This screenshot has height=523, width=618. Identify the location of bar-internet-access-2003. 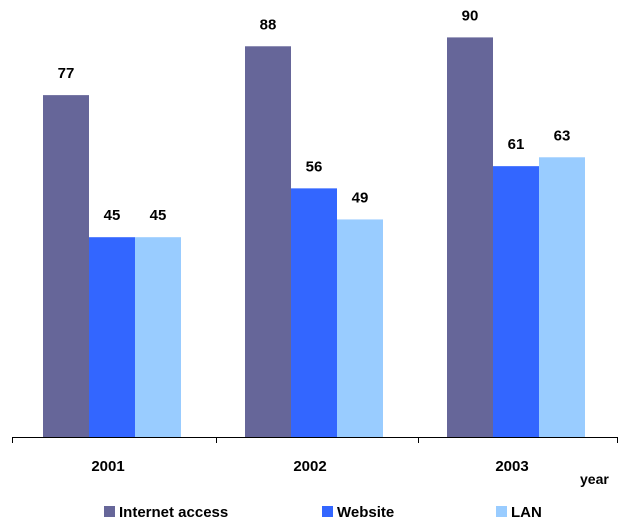
(470, 237).